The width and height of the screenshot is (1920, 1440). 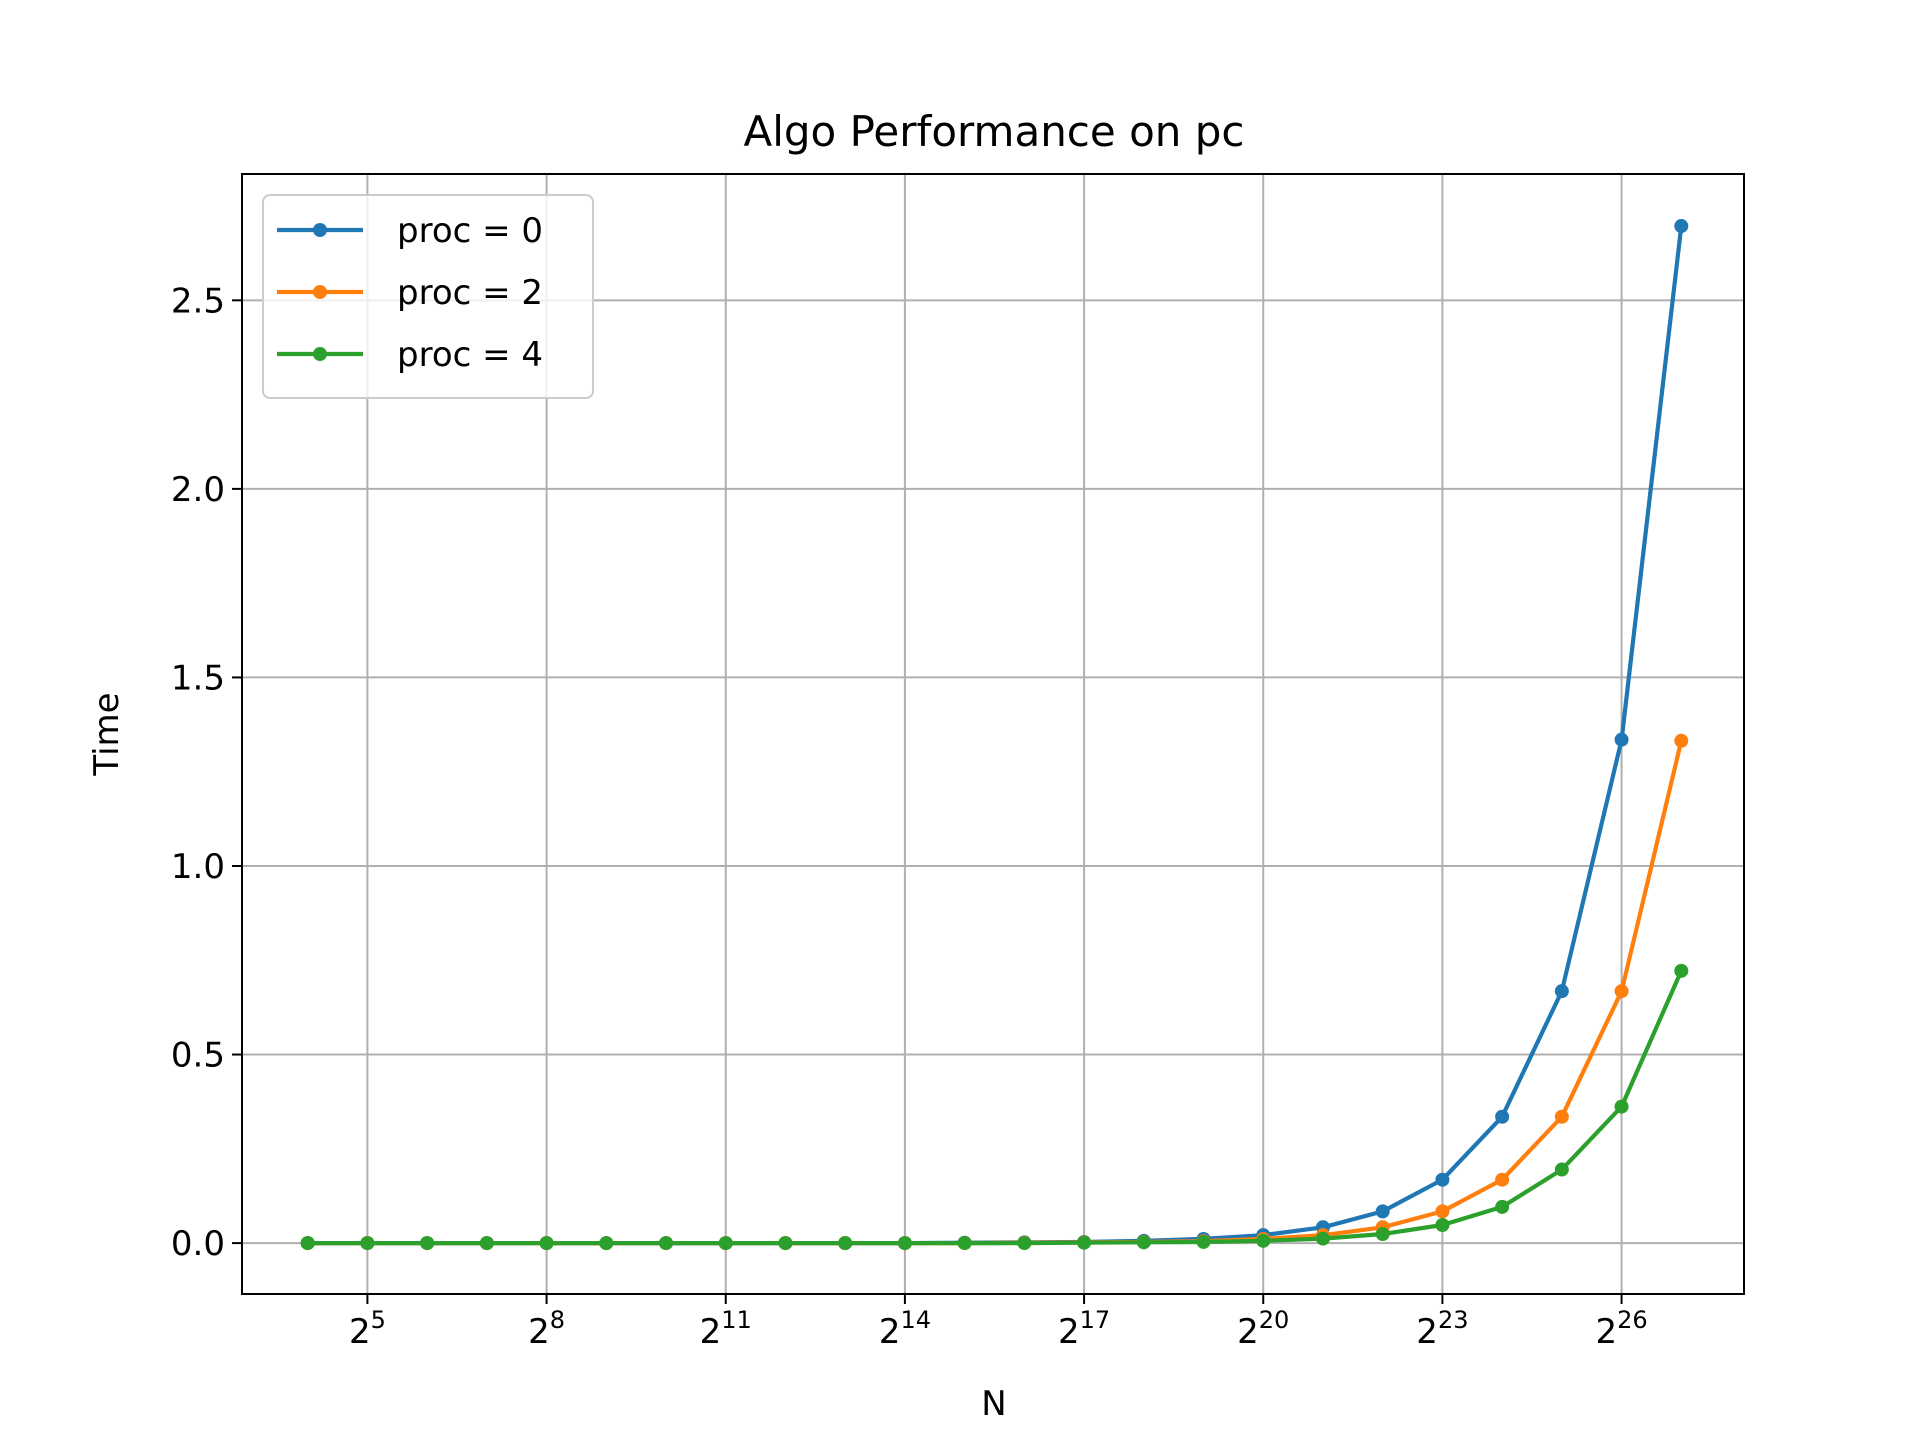 What do you see at coordinates (470, 355) in the screenshot?
I see `legend-label: proc = 4` at bounding box center [470, 355].